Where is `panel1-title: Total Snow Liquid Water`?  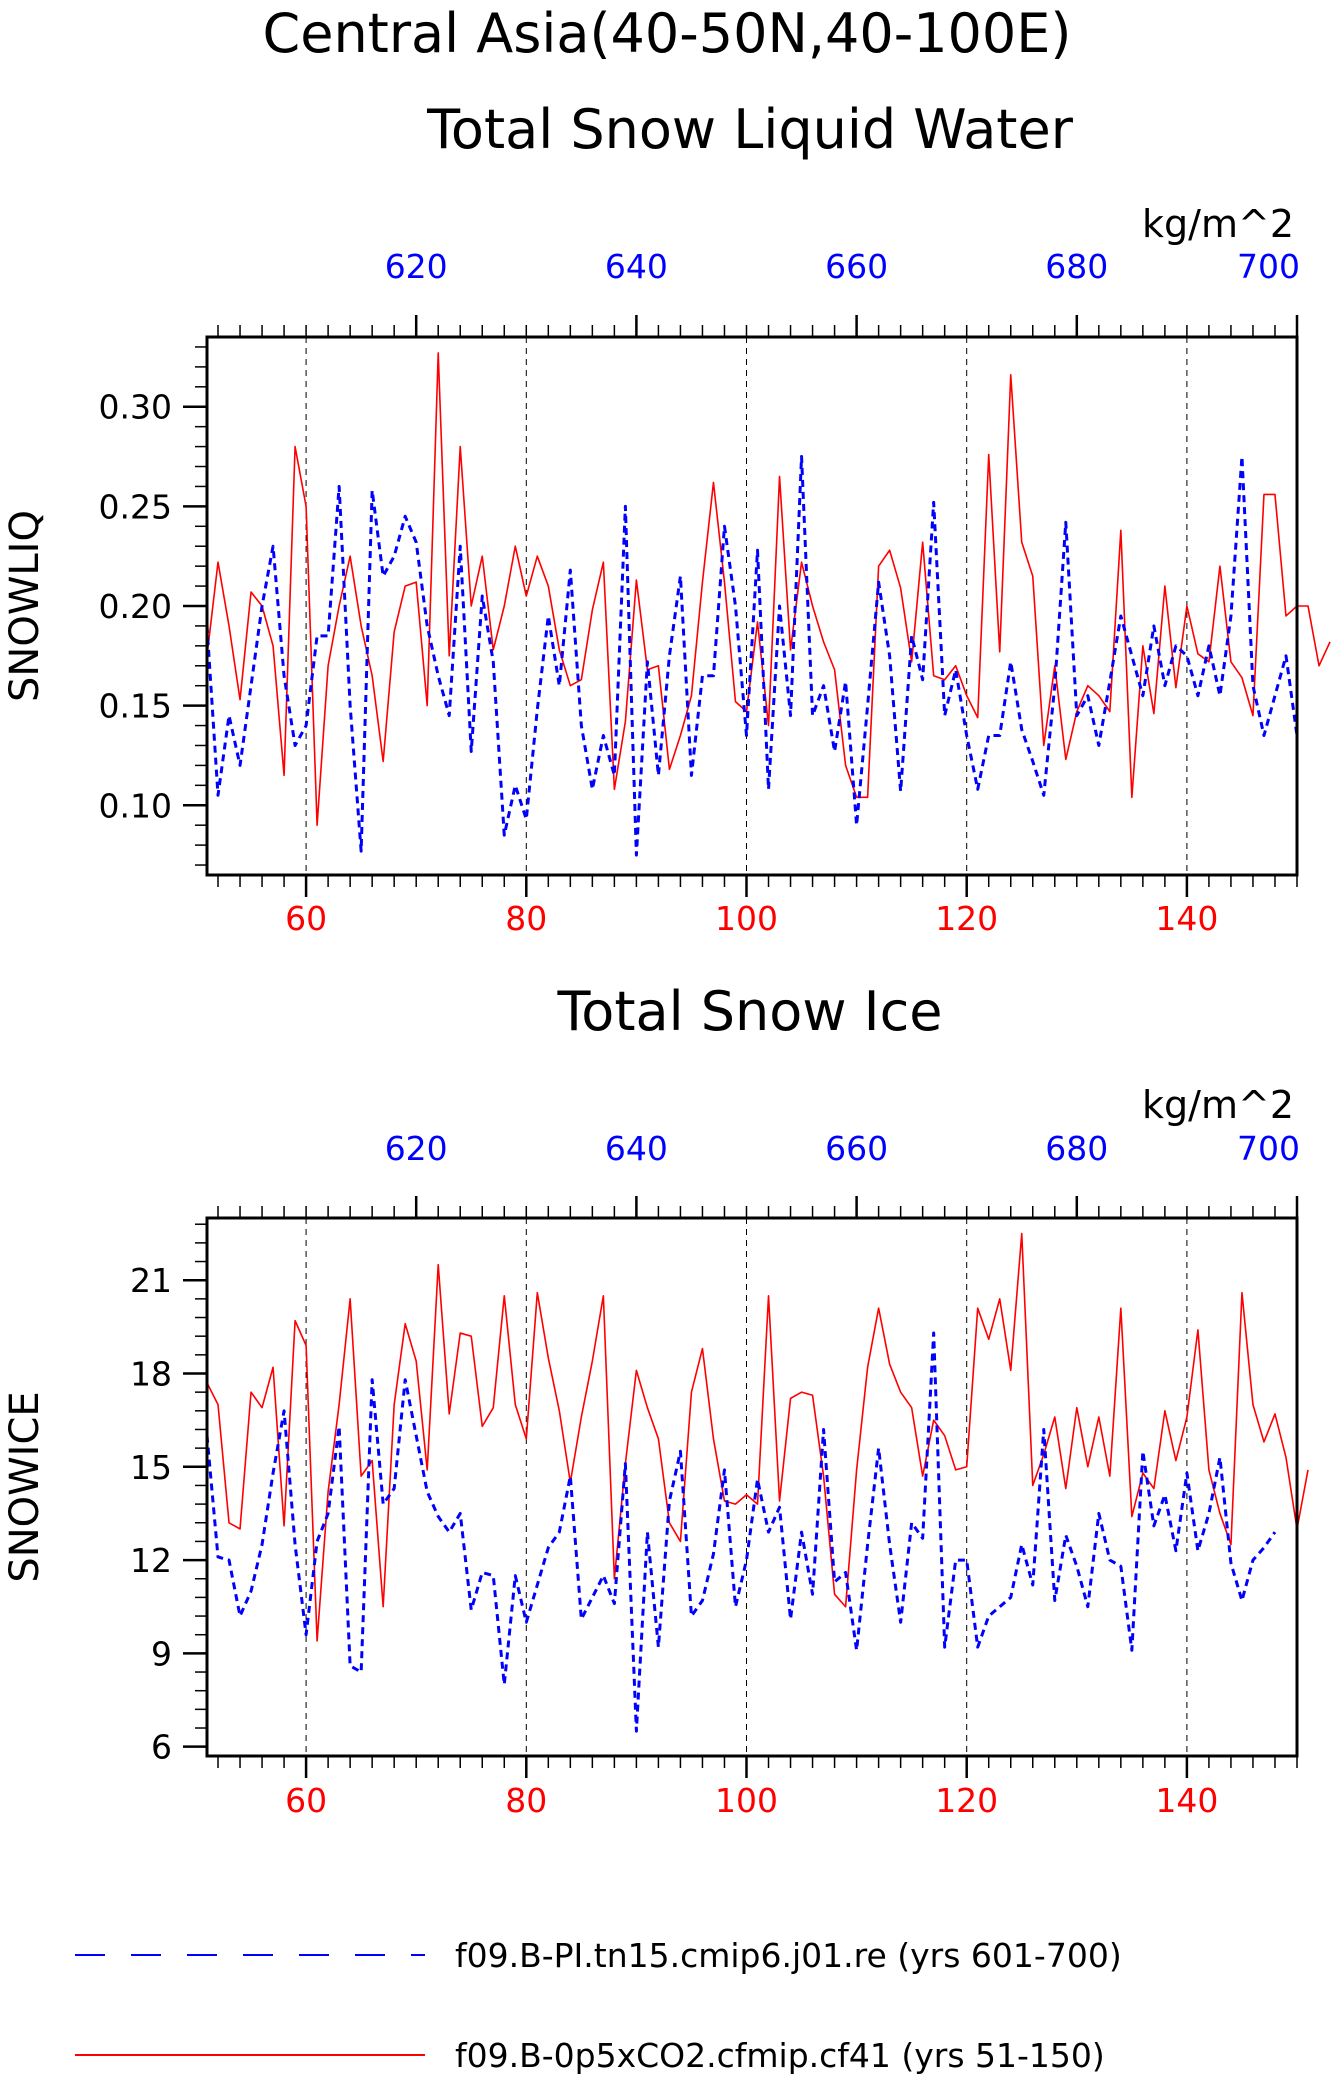 panel1-title: Total Snow Liquid Water is located at coordinates (750, 129).